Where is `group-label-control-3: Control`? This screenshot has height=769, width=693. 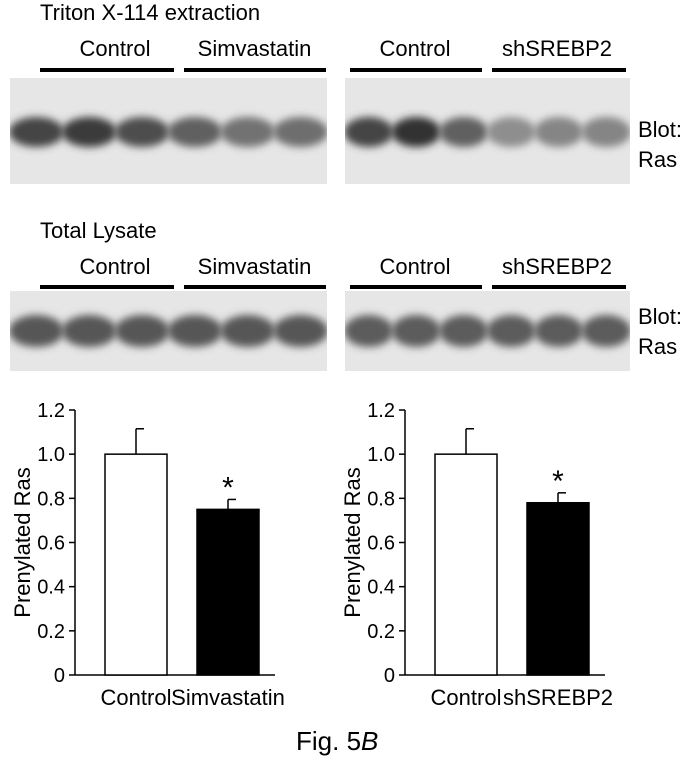
group-label-control-3: Control is located at coordinates (115, 266).